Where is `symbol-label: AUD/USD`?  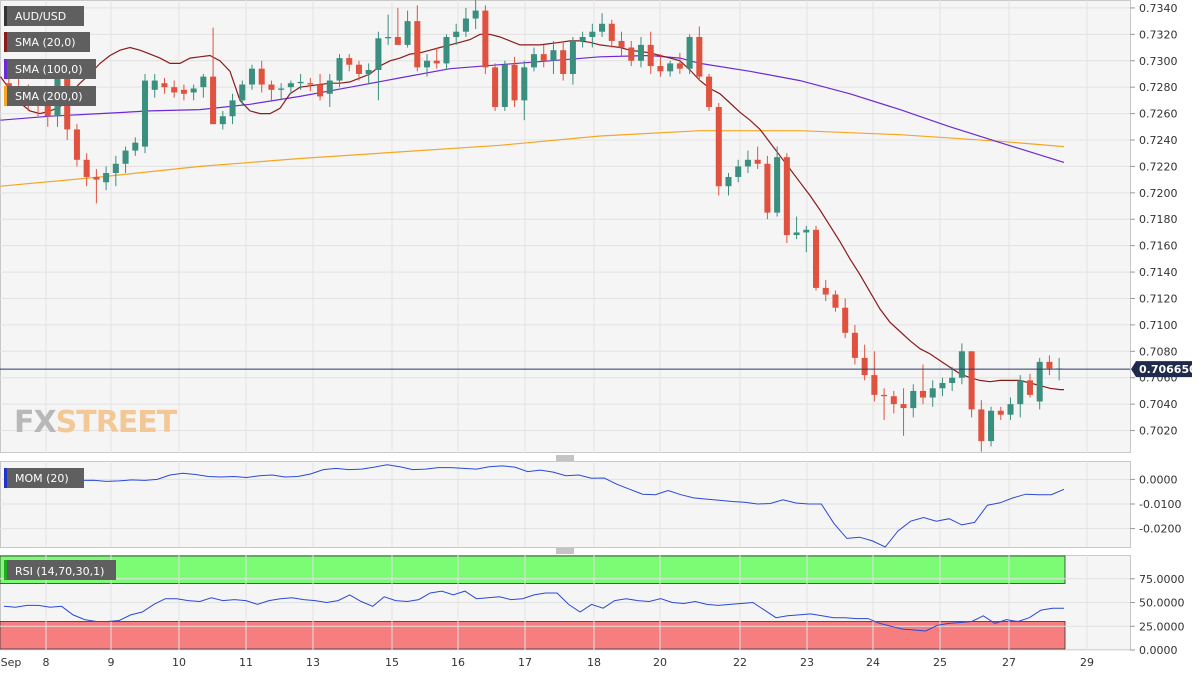 symbol-label: AUD/USD is located at coordinates (40, 16).